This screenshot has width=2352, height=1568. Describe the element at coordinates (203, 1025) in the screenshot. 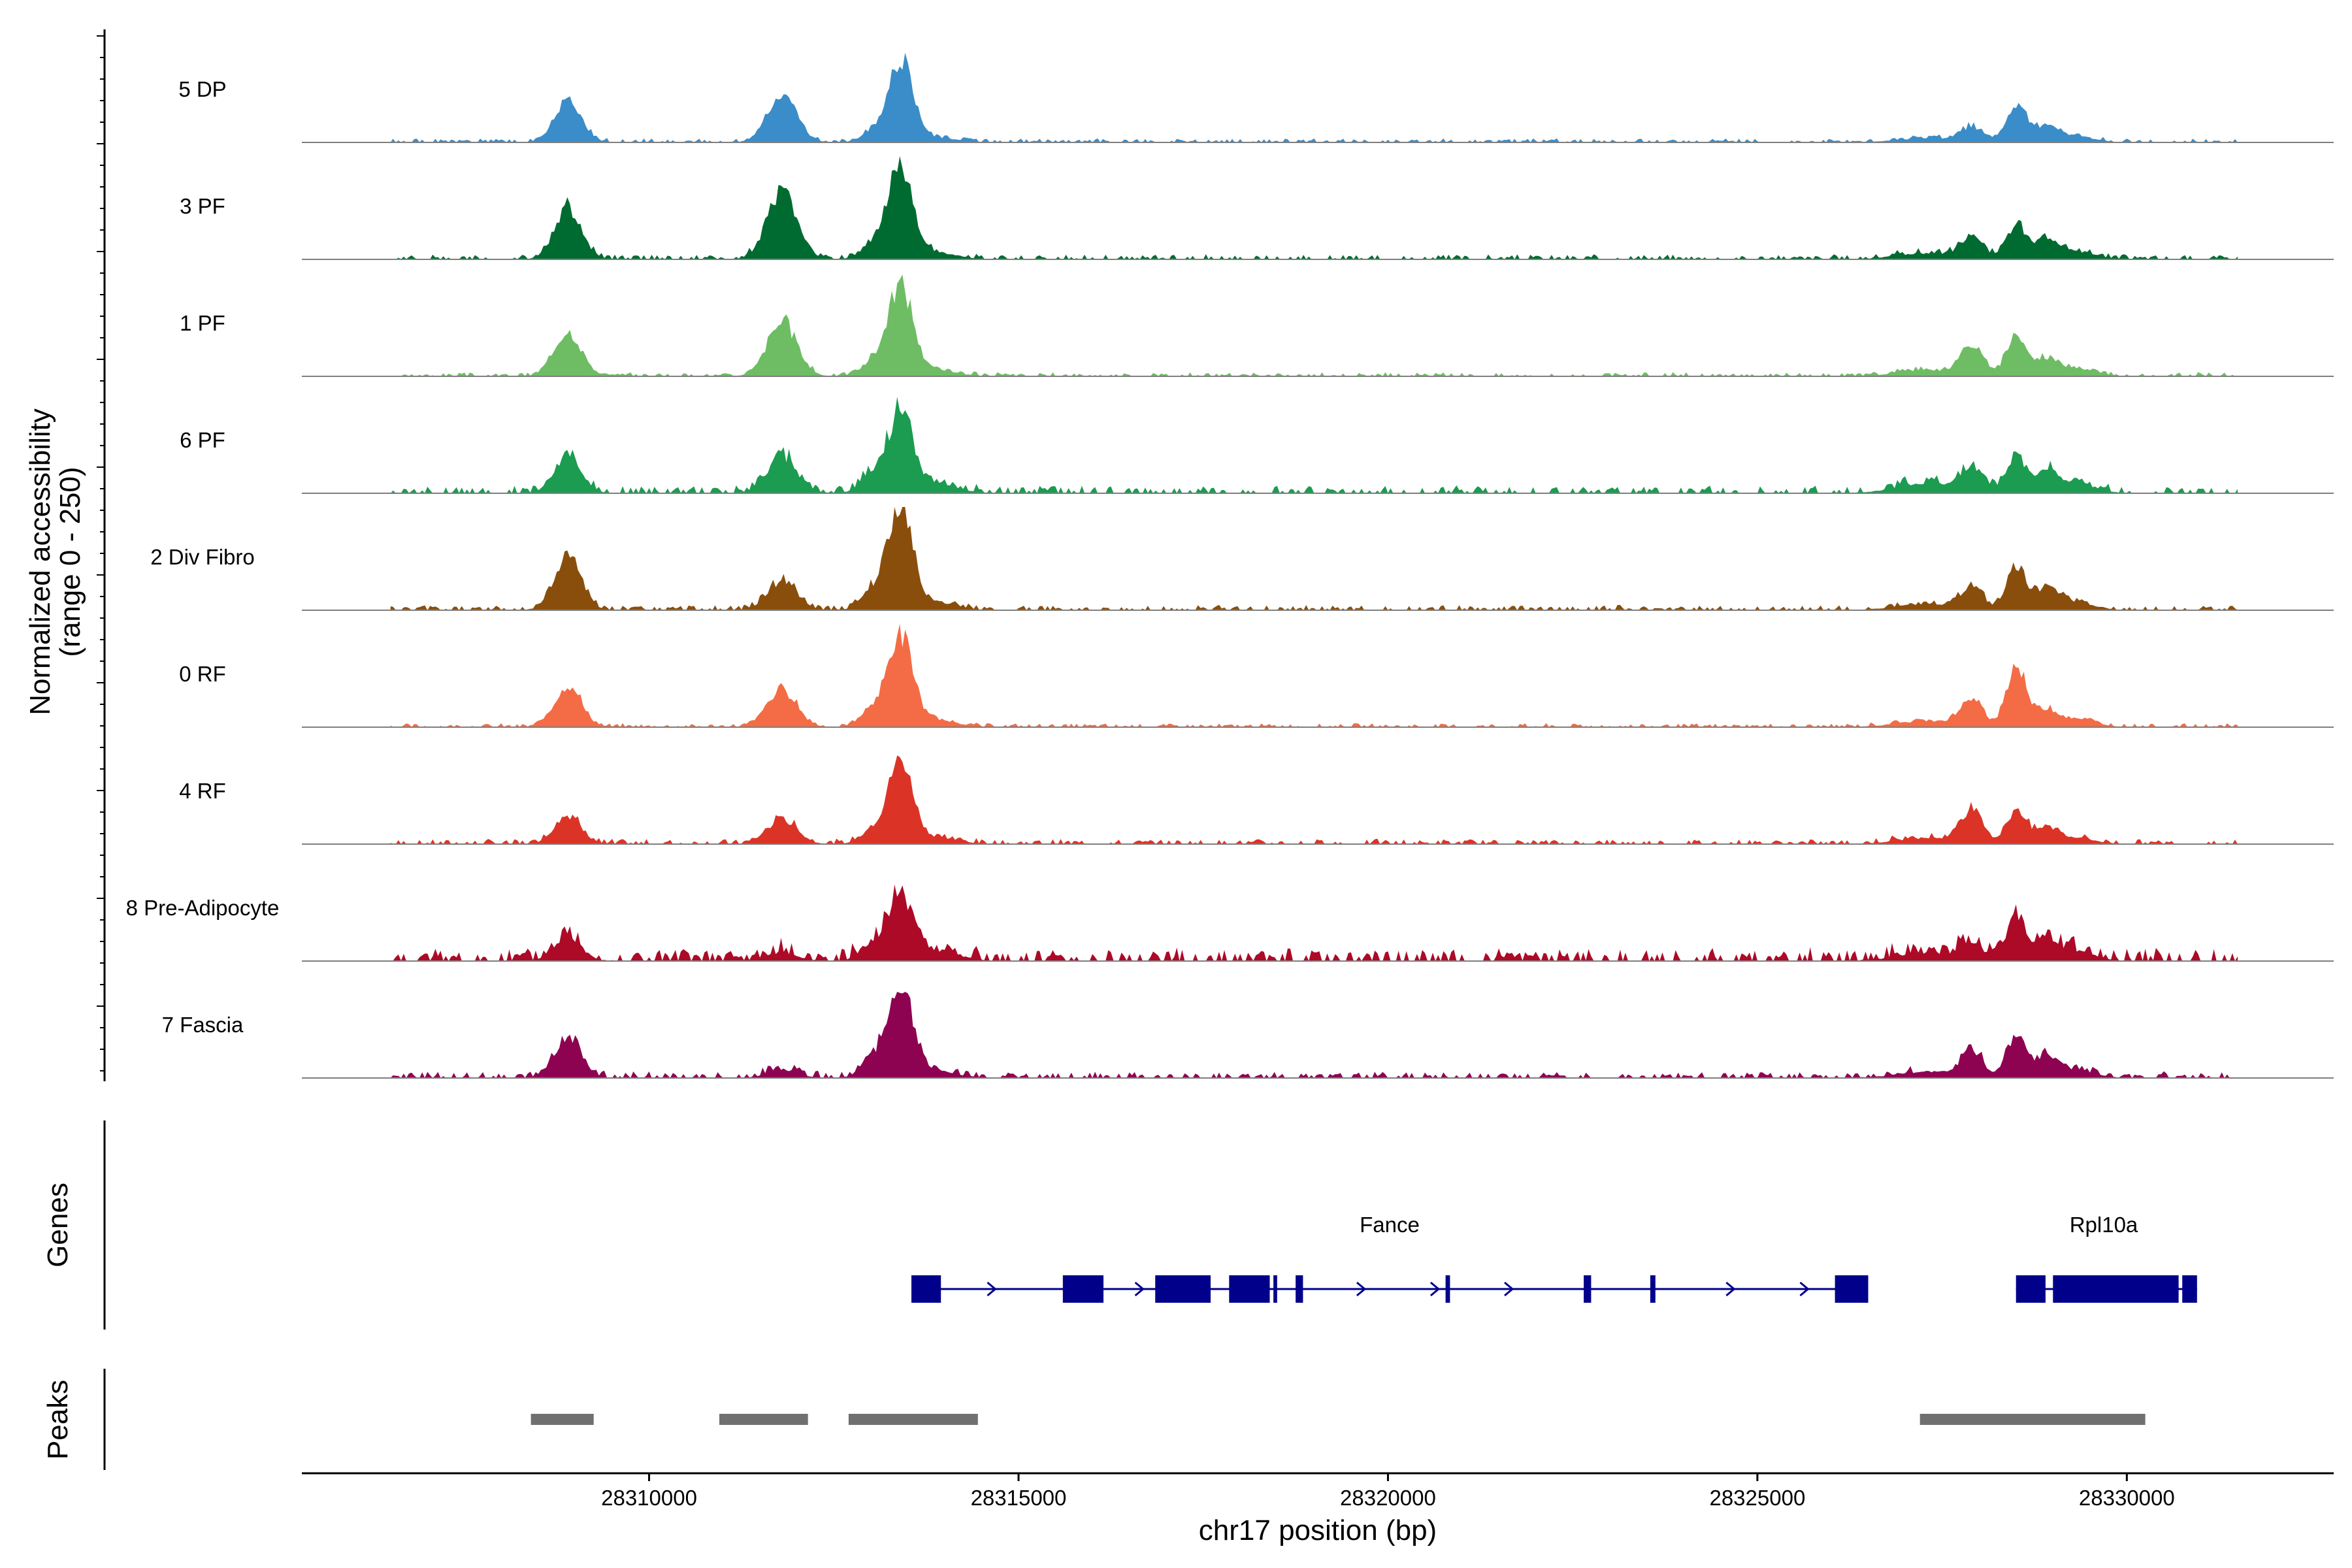

I see `track-label: 7 Fascia` at that location.